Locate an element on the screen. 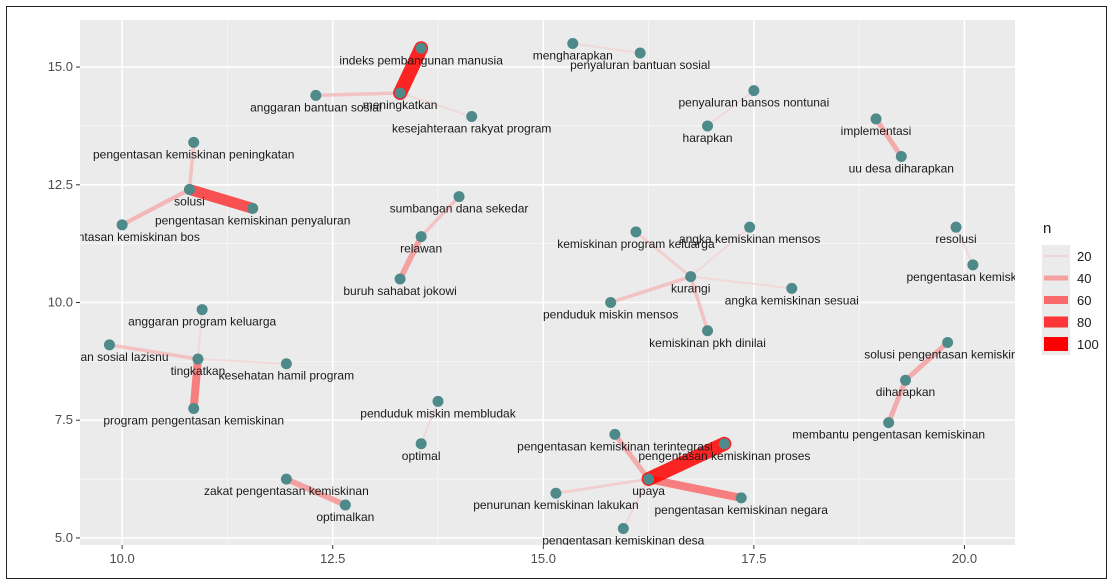 The image size is (1113, 585). x-tick-label: 12.5 is located at coordinates (332, 558).